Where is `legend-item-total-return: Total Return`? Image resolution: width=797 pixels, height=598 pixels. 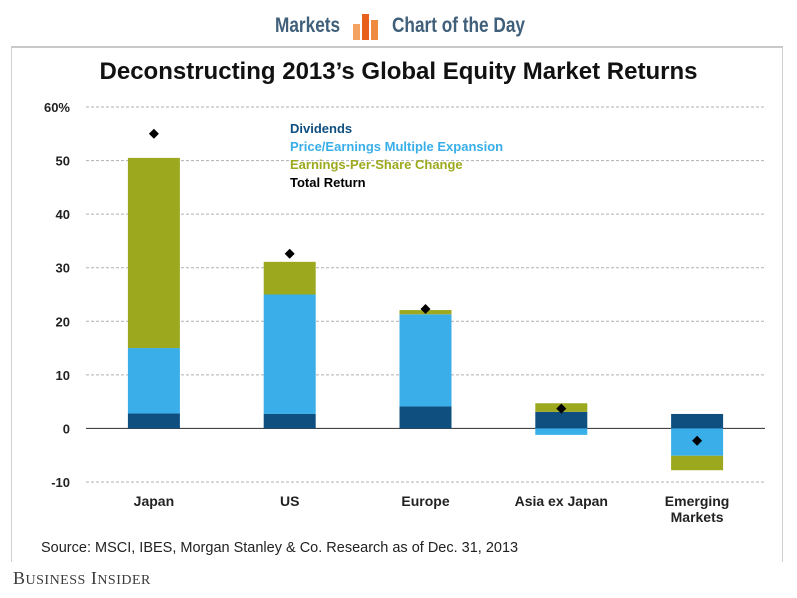
legend-item-total-return: Total Return is located at coordinates (328, 182).